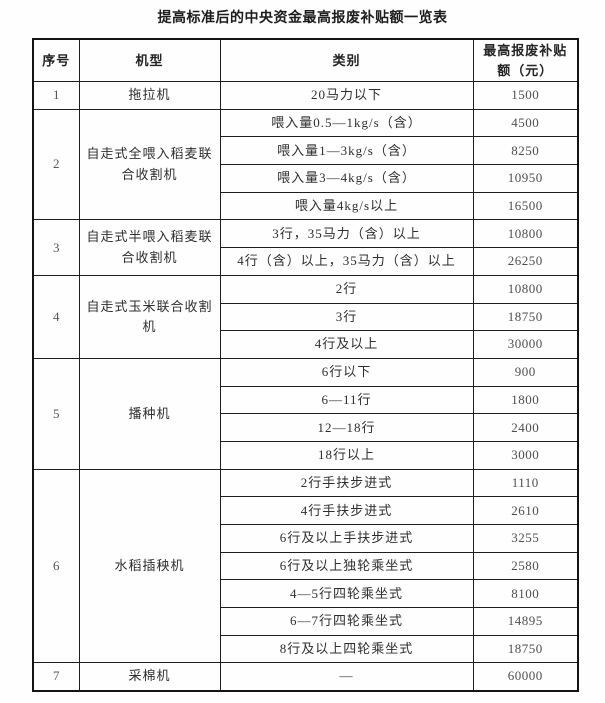  I want to click on table-row: 喂入量4kg/s以上 16500, so click(306, 206).